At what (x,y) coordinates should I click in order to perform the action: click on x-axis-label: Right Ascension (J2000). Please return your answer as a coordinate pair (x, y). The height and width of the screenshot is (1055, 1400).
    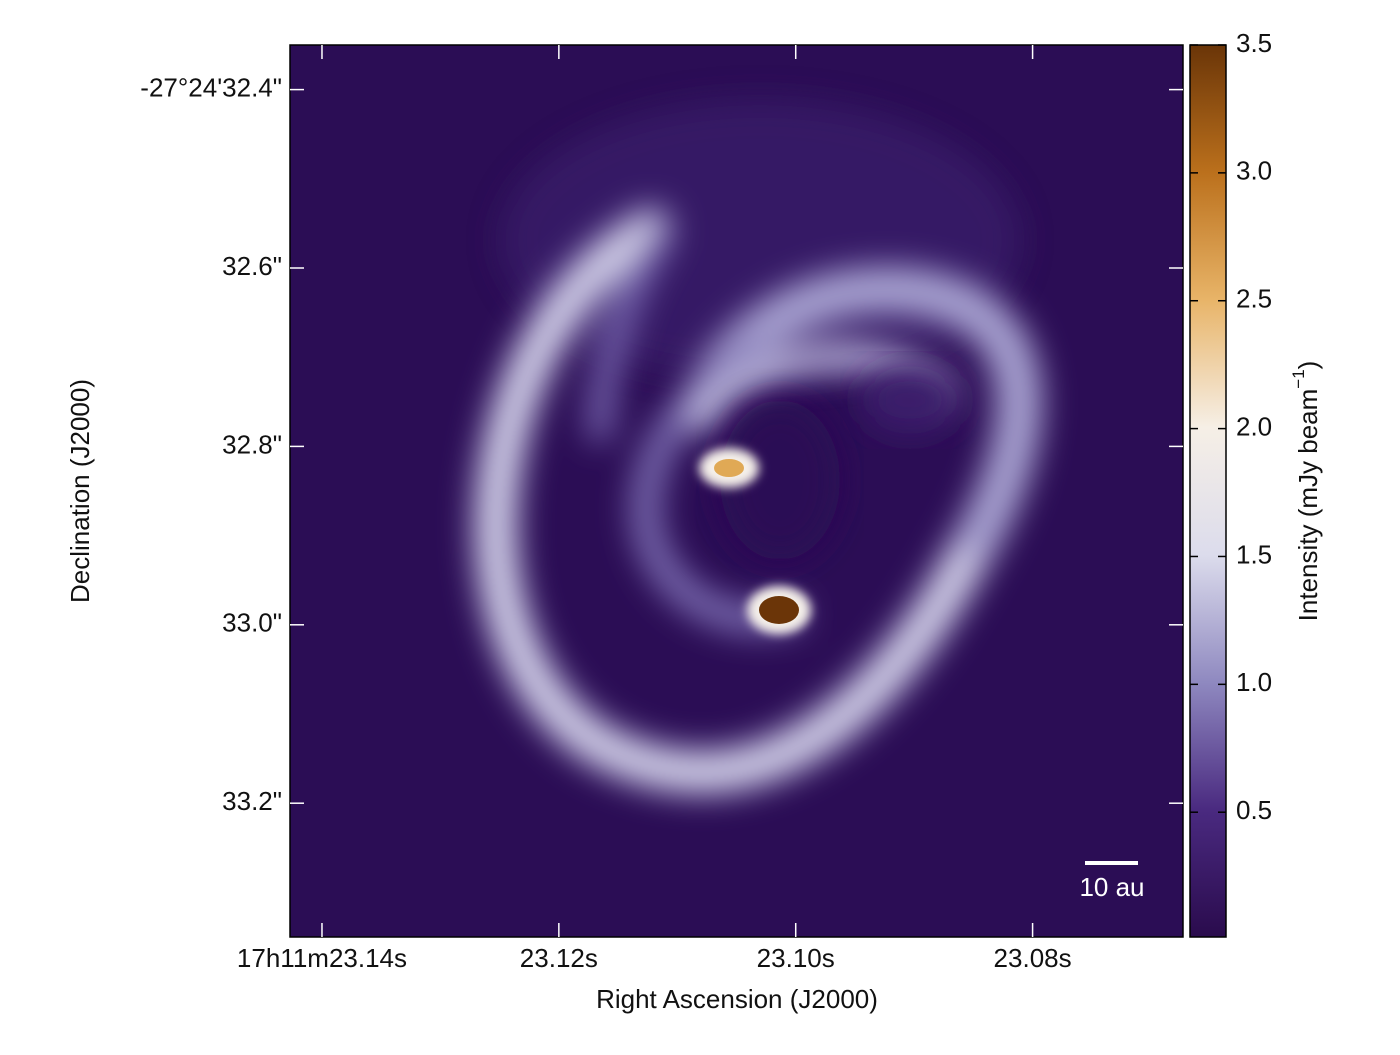
    Looking at the image, I should click on (737, 999).